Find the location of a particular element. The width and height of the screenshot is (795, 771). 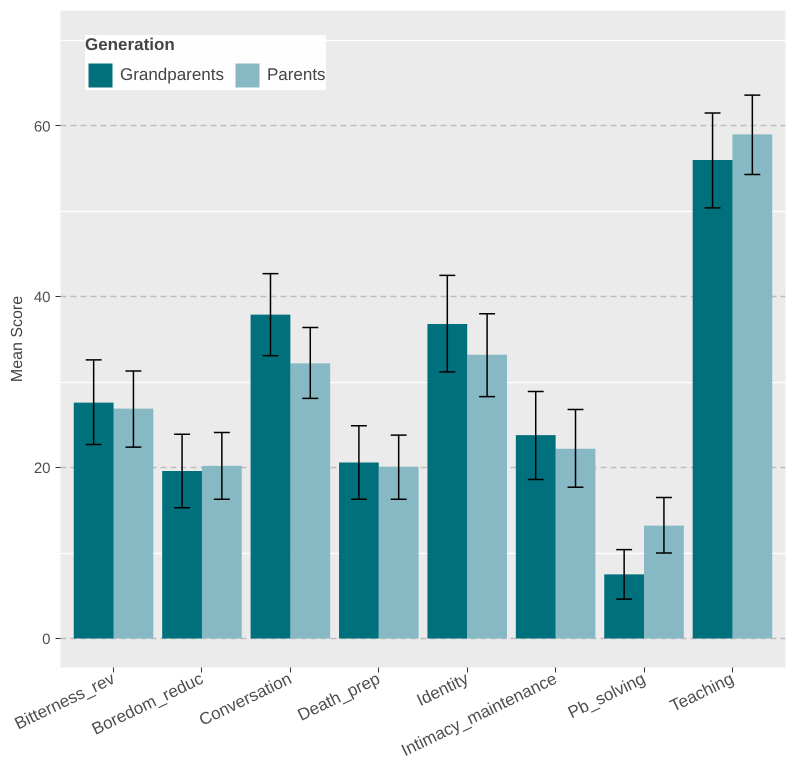

legend-title: Generation is located at coordinates (130, 45).